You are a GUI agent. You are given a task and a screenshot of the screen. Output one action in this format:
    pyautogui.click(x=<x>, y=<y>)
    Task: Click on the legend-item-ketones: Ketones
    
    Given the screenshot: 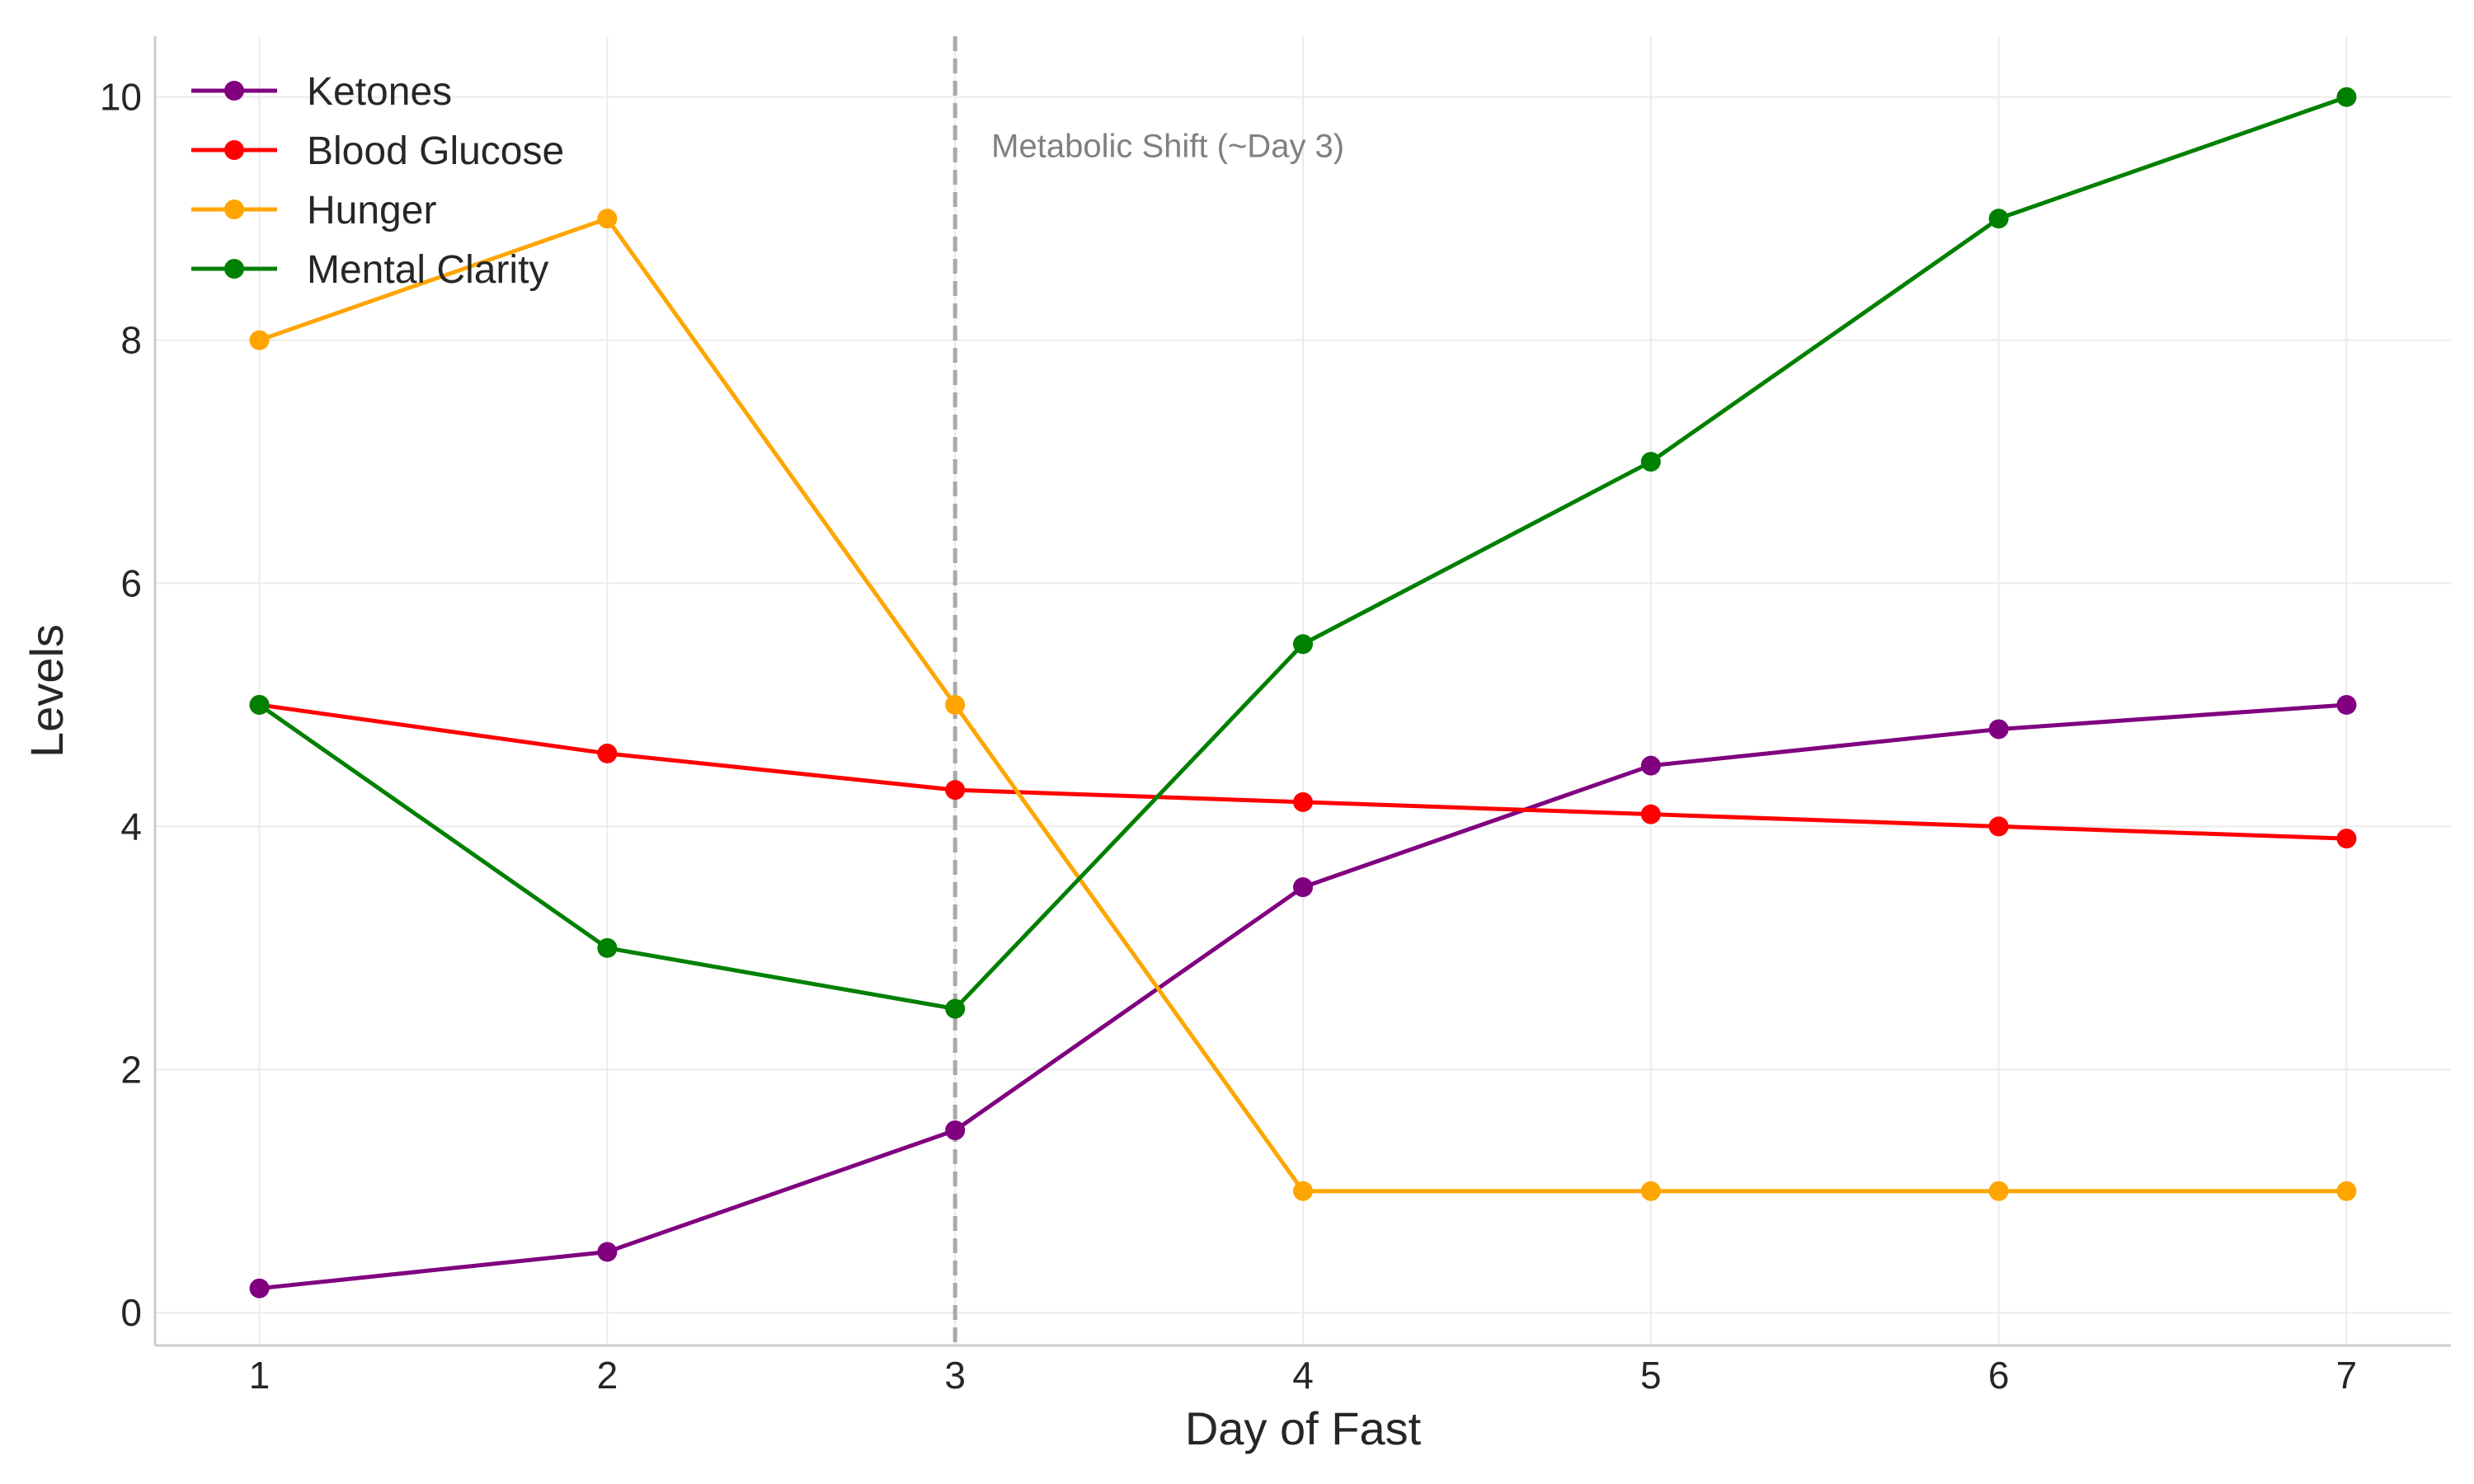 What is the action you would take?
    pyautogui.click(x=321, y=92)
    